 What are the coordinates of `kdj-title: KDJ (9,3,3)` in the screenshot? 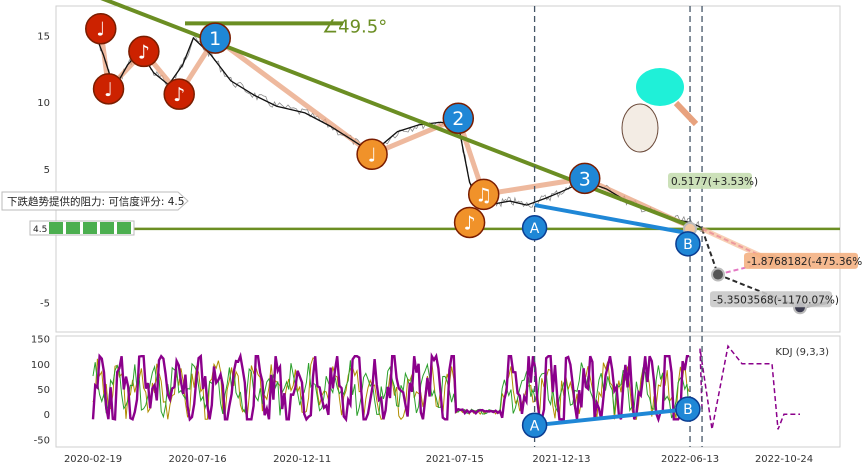 It's located at (802, 352).